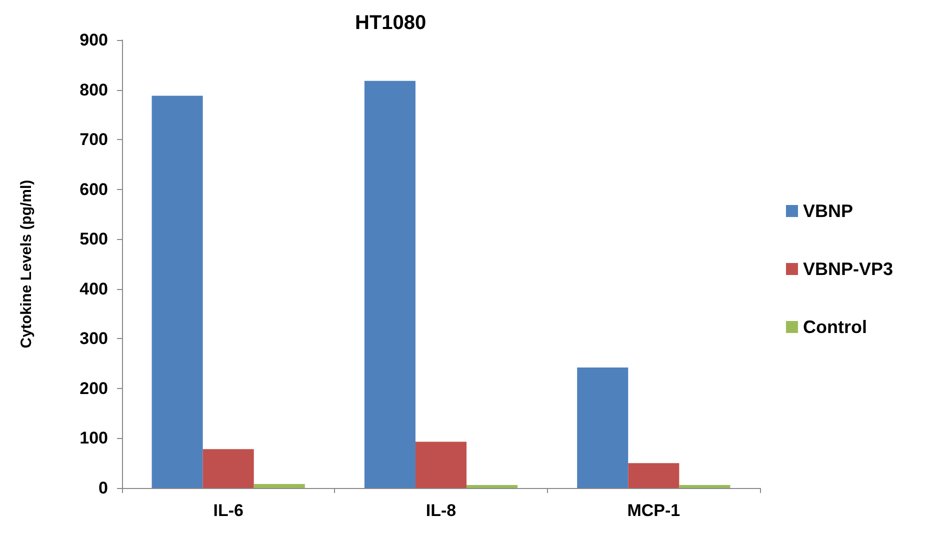 The width and height of the screenshot is (928, 538). I want to click on y-tick-label: 0, so click(103, 488).